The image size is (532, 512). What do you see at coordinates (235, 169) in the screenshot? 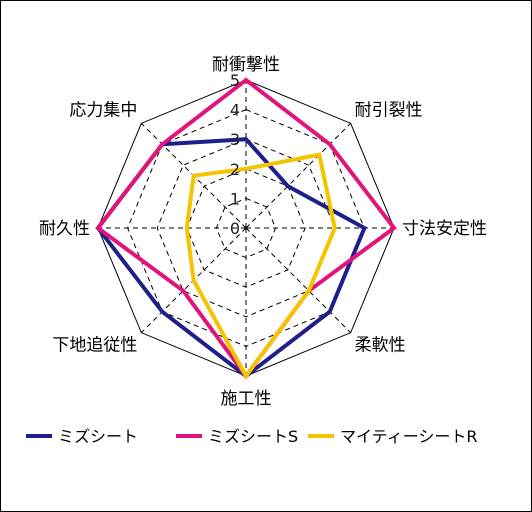
I see `tick-label: 2` at bounding box center [235, 169].